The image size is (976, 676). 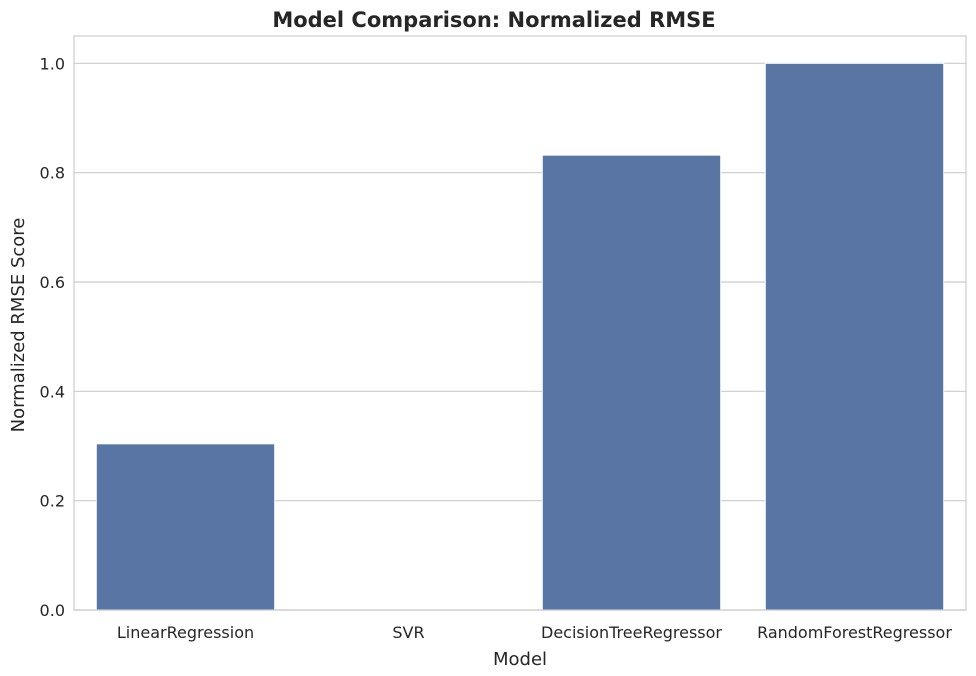 What do you see at coordinates (52, 337) in the screenshot?
I see `y-tick-labels: 0.0 0.2 0.4 0.6 0.8 1.0` at bounding box center [52, 337].